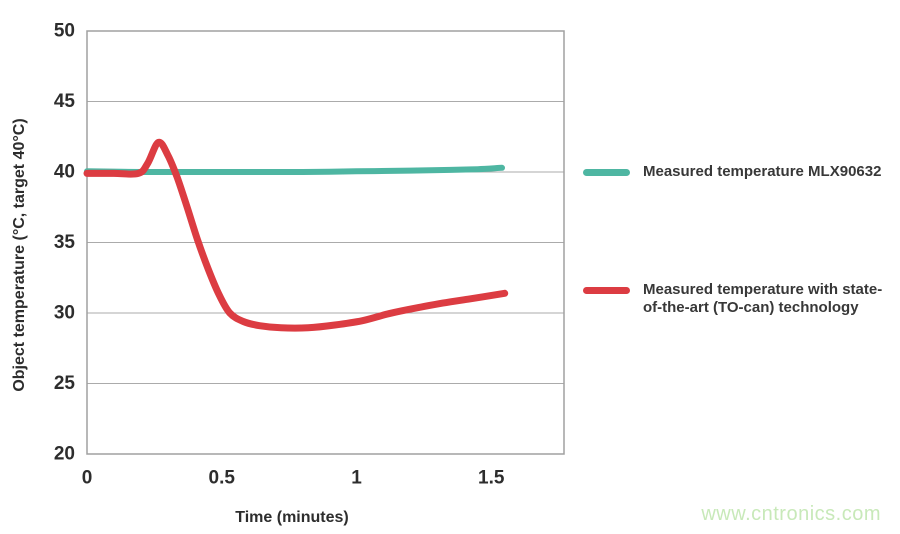 This screenshot has width=900, height=534. Describe the element at coordinates (19, 254) in the screenshot. I see `y-axis-title: Object temperature (°C, target 40°C)` at that location.